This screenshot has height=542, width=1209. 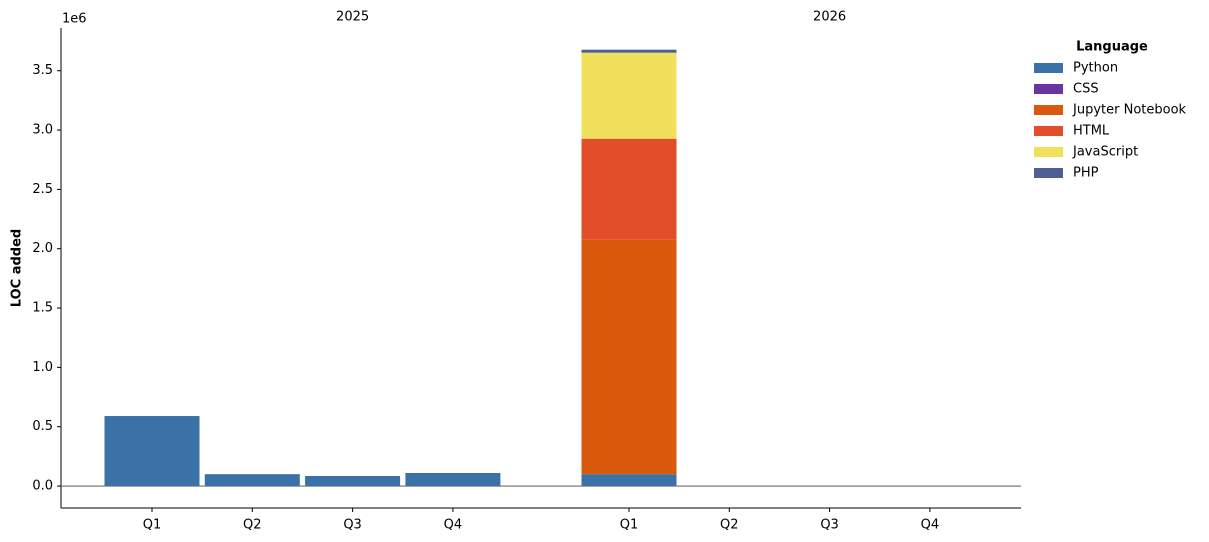 What do you see at coordinates (1112, 47) in the screenshot?
I see `legend-title: Language` at bounding box center [1112, 47].